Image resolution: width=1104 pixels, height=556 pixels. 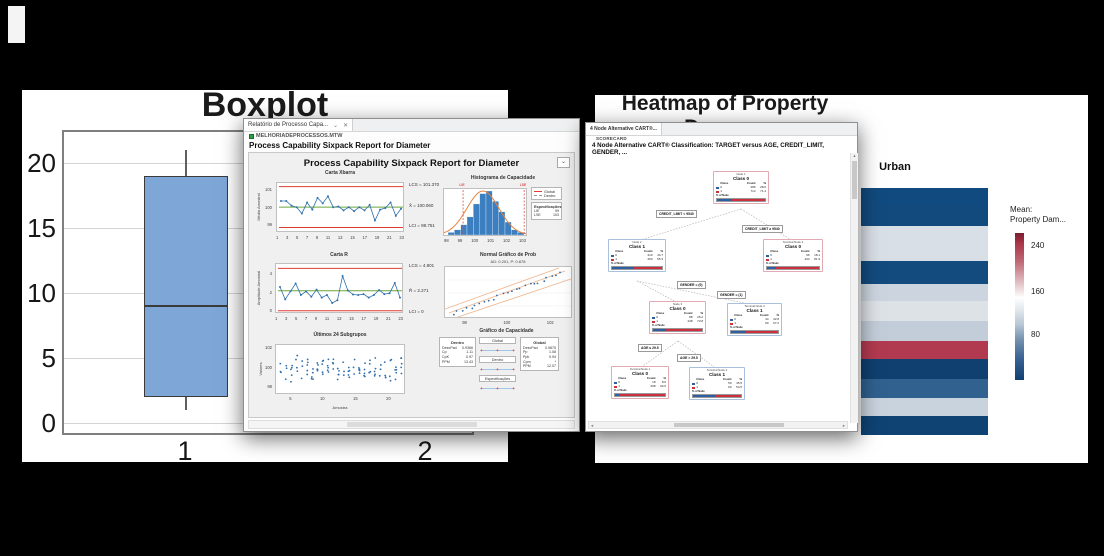 I want to click on split-label: AGE > 29.5, so click(x=689, y=358).